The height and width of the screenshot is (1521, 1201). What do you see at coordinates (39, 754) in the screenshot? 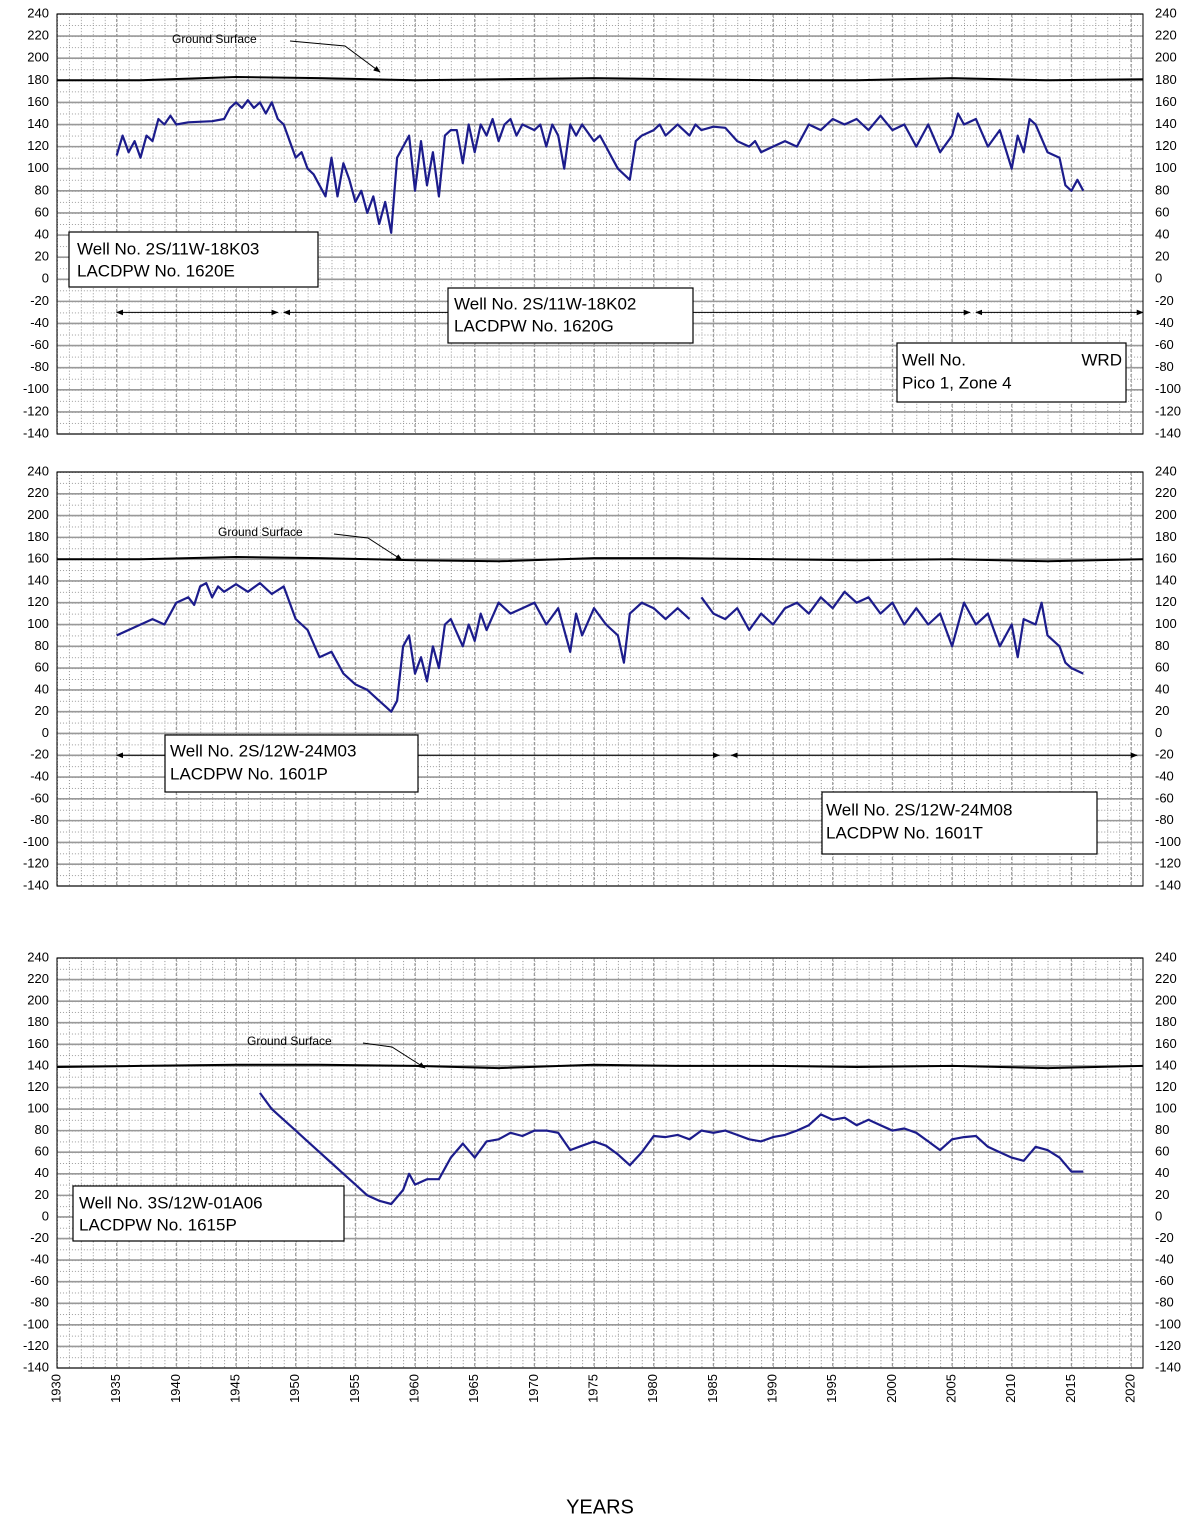
I see `y-tick-label: -20` at bounding box center [39, 754].